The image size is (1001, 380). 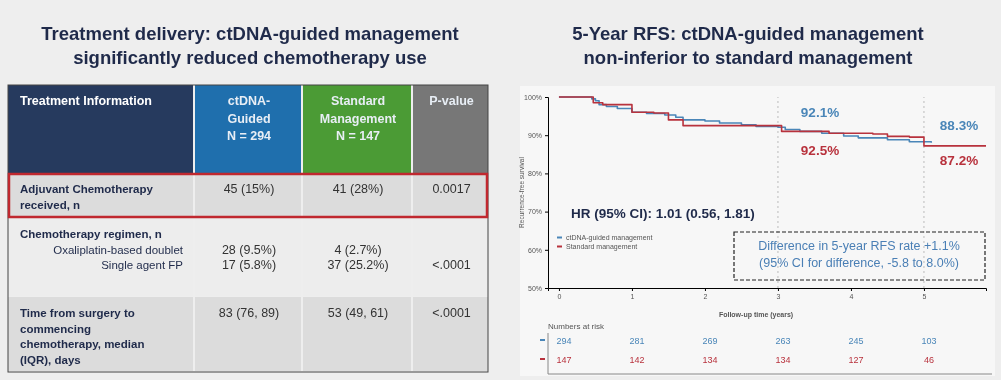 What do you see at coordinates (637, 360) in the screenshot?
I see `text: 142` at bounding box center [637, 360].